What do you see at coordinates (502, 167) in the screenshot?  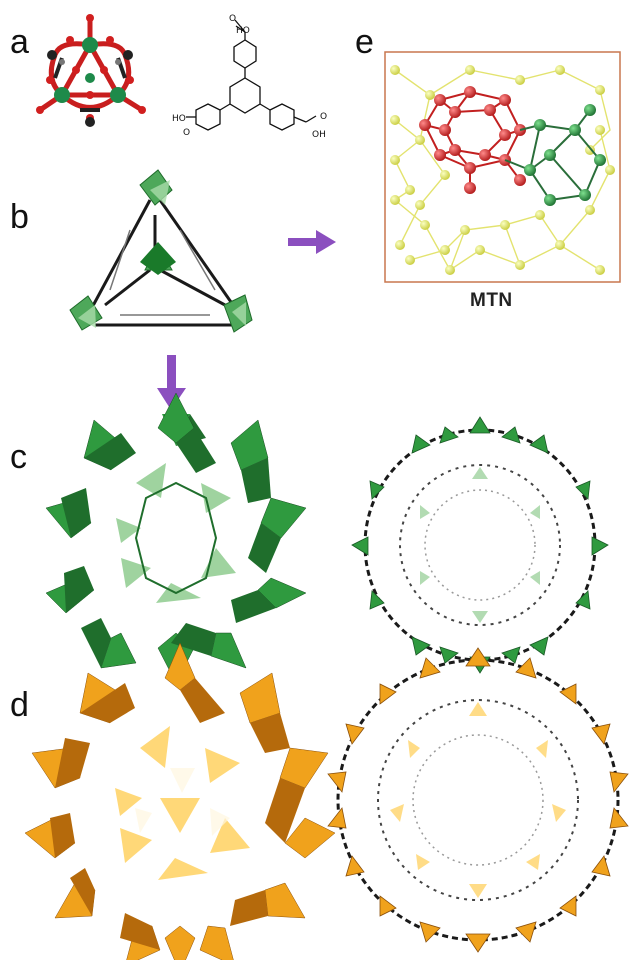 I see `mtn-net-box` at bounding box center [502, 167].